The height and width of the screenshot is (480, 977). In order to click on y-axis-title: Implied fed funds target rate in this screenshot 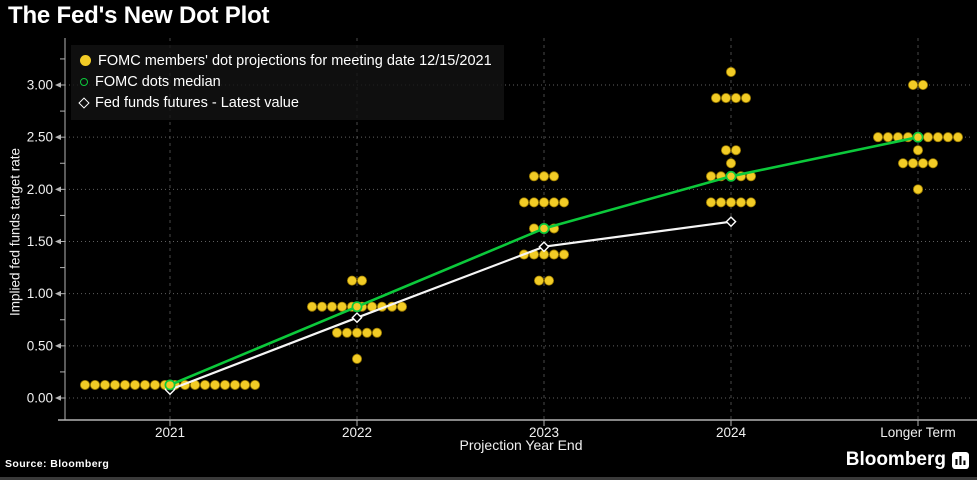, I will do `click(15, 232)`.